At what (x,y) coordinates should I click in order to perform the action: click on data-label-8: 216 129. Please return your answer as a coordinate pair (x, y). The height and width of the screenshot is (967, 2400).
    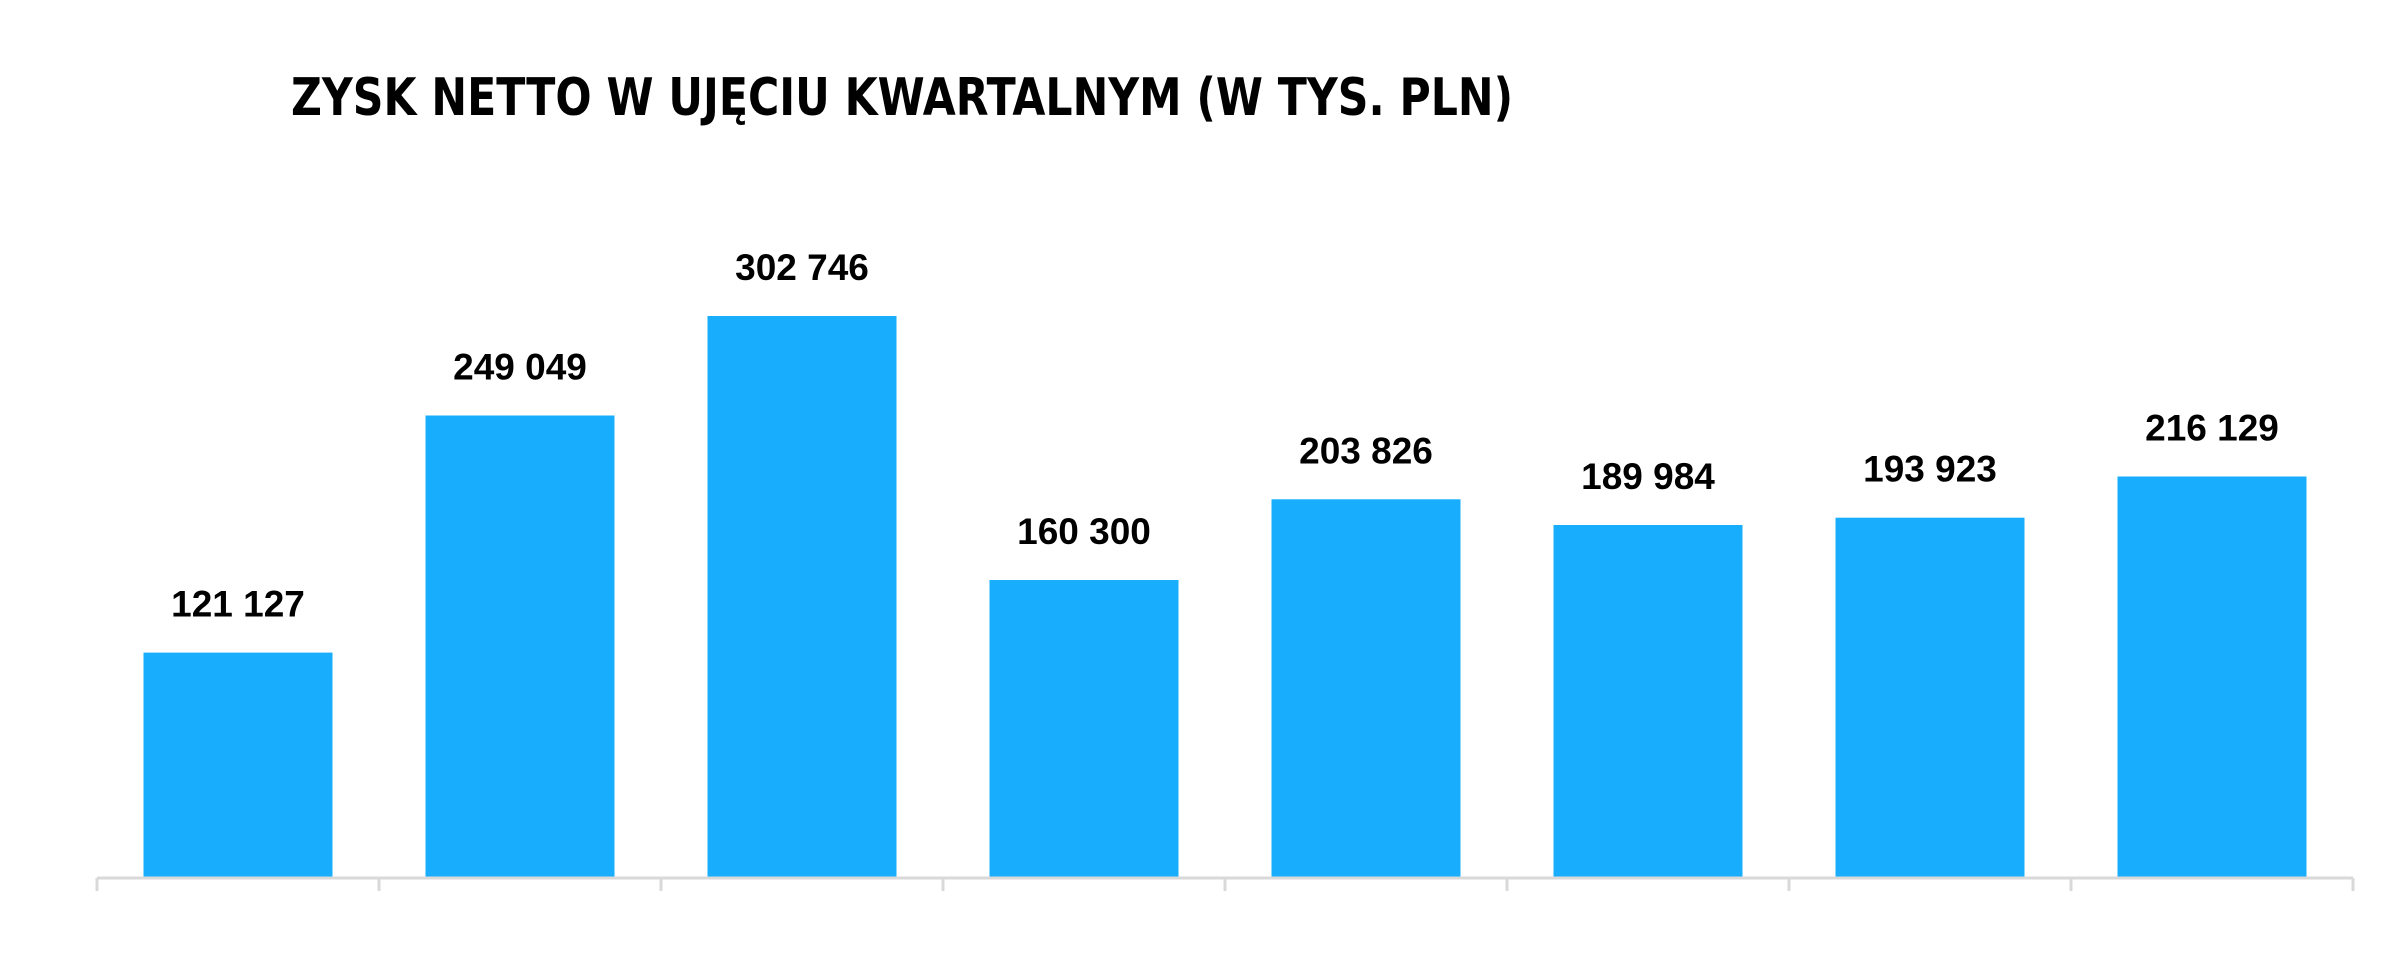
    Looking at the image, I should click on (2212, 428).